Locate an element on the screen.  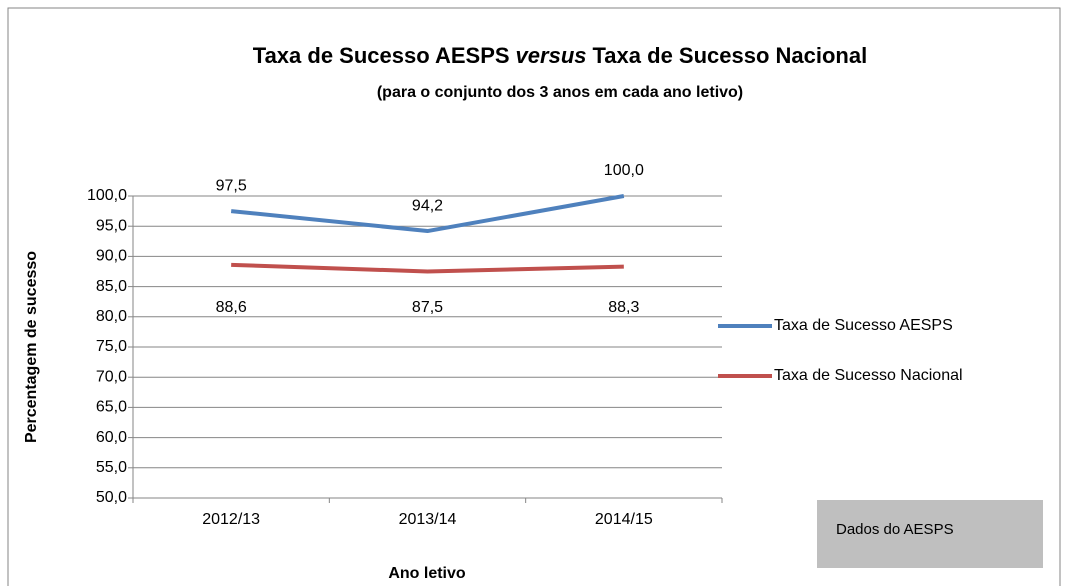
annotation-box is located at coordinates (930, 534).